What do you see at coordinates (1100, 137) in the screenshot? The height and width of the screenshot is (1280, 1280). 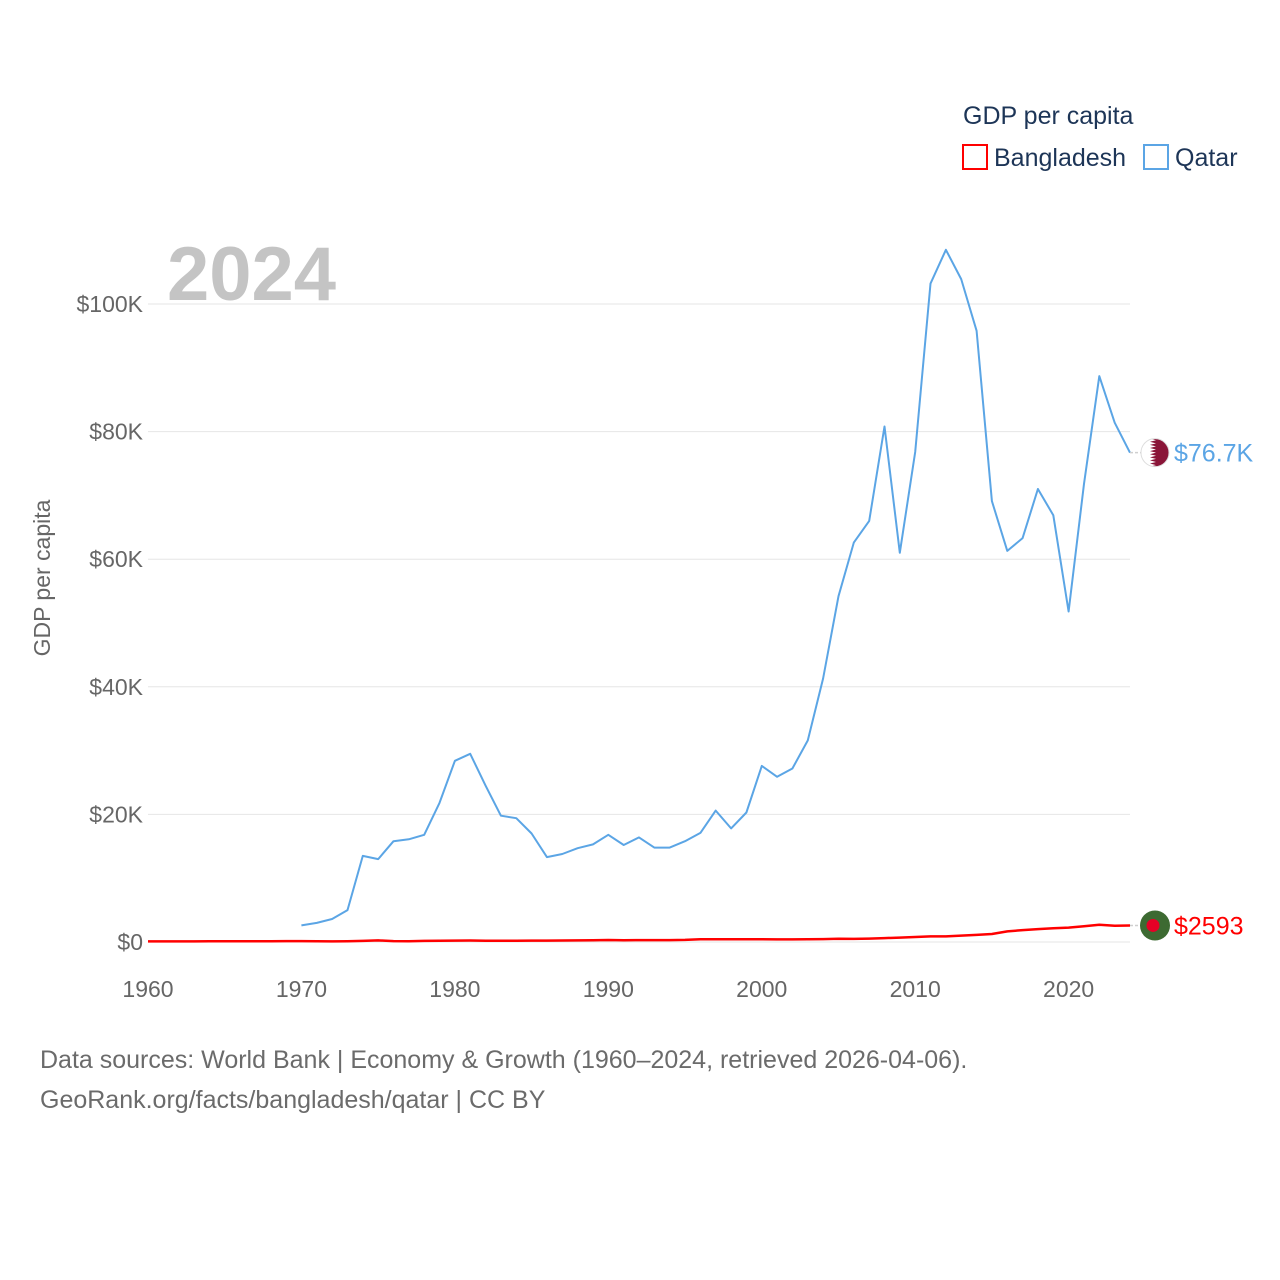 I see `legend: GDP per capita Bangladesh Qatar` at bounding box center [1100, 137].